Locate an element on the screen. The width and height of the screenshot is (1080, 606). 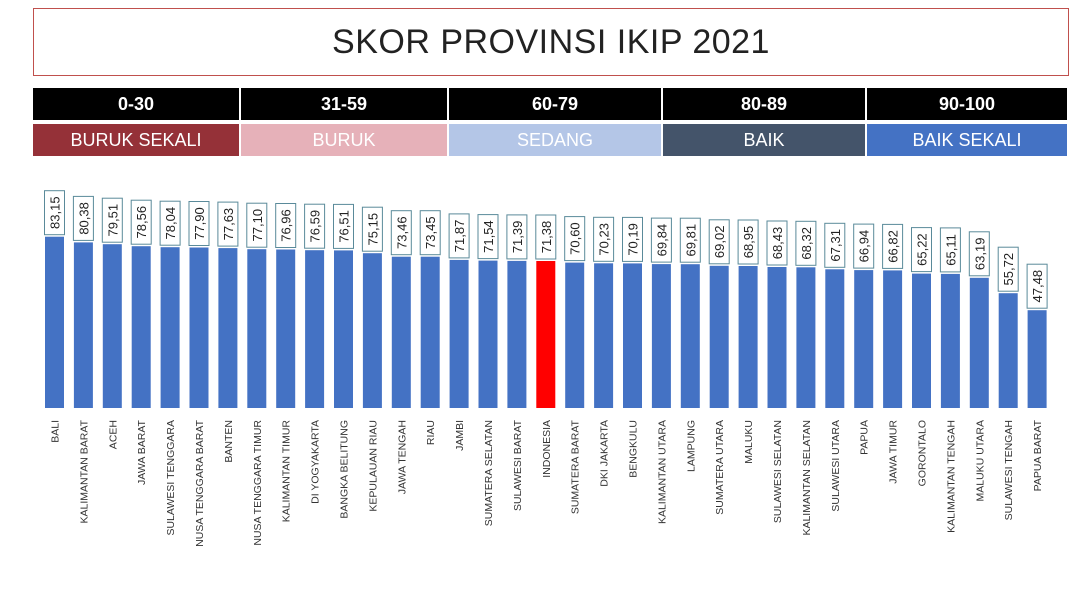
category-label: KALIMANTAN UTARA is located at coordinates (662, 472).